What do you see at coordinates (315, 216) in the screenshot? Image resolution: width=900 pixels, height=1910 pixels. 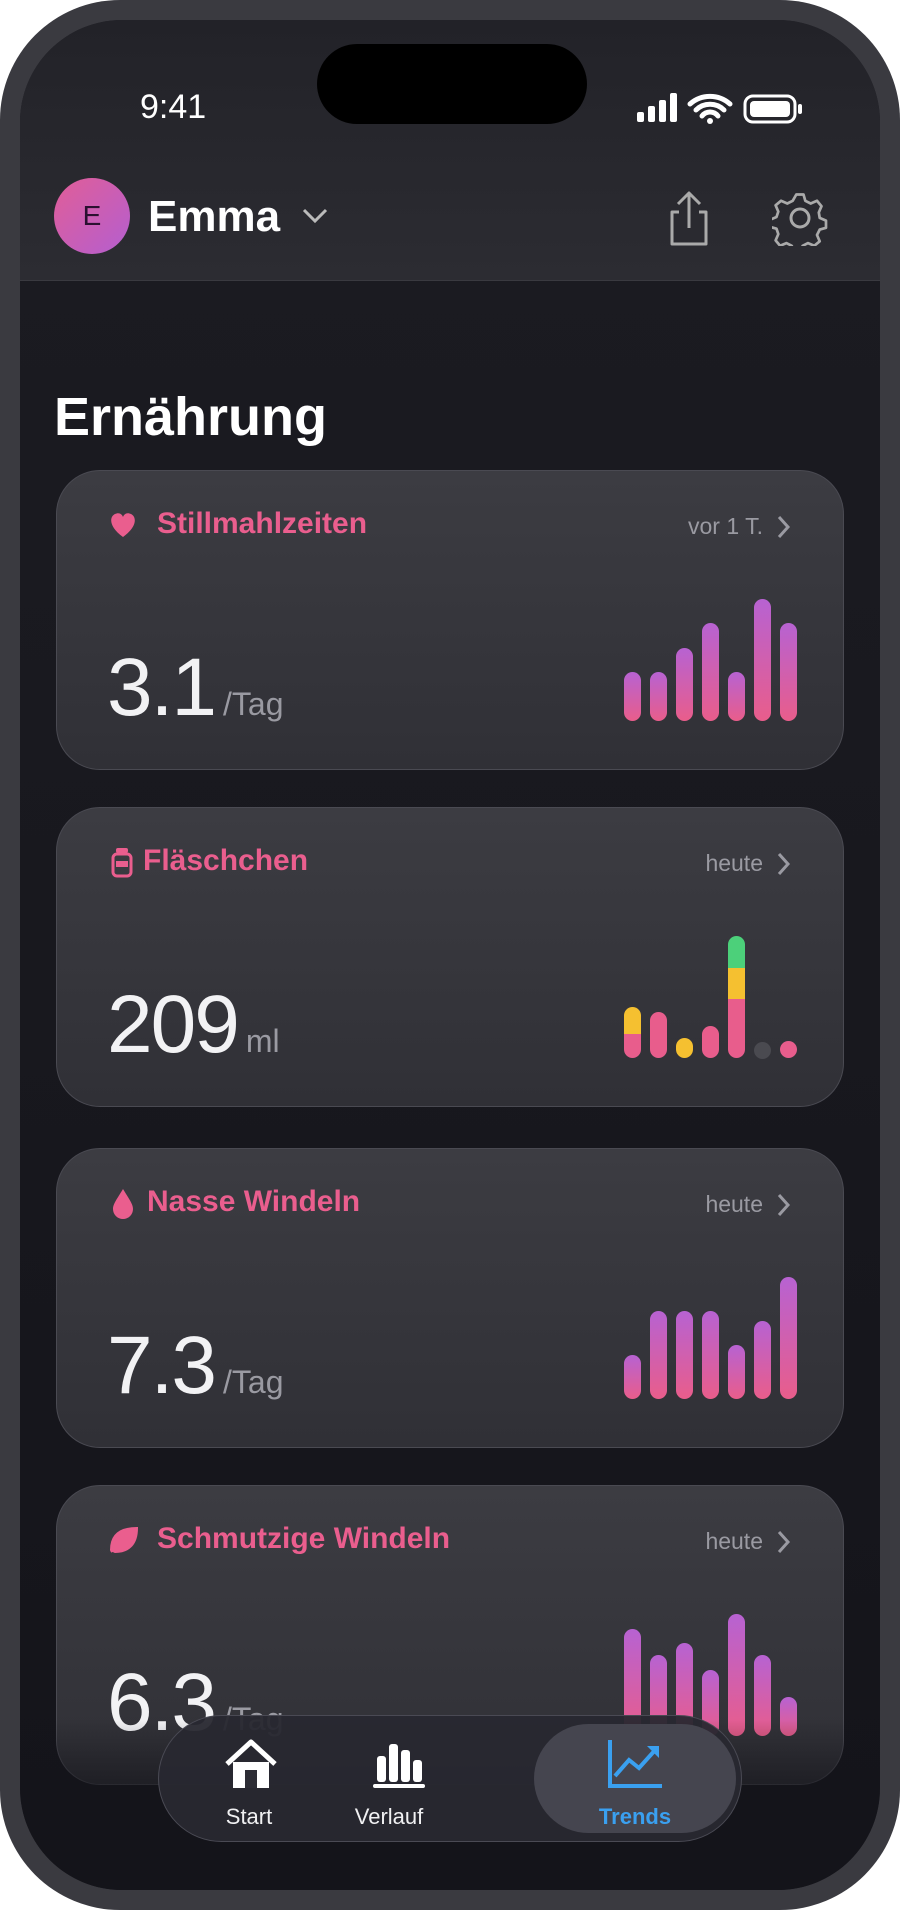 I see `chevron-down` at bounding box center [315, 216].